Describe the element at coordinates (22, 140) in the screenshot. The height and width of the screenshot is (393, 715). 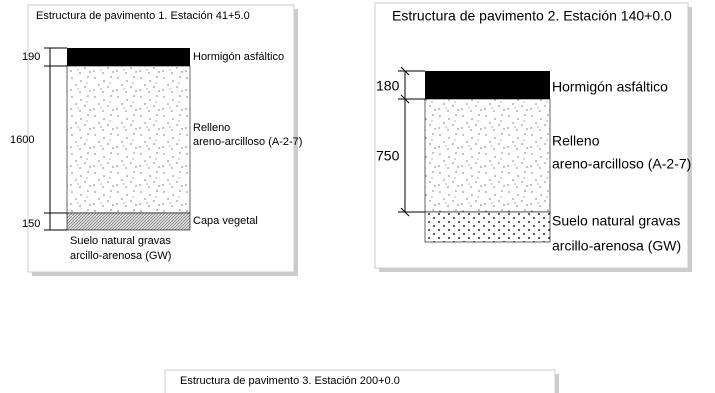
I see `dimension: 1600` at that location.